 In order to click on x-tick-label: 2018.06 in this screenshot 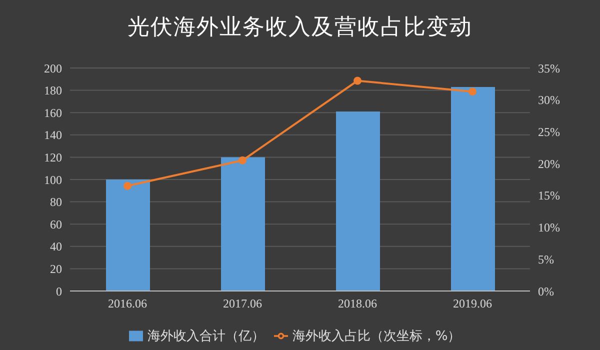, I will do `click(357, 303)`.